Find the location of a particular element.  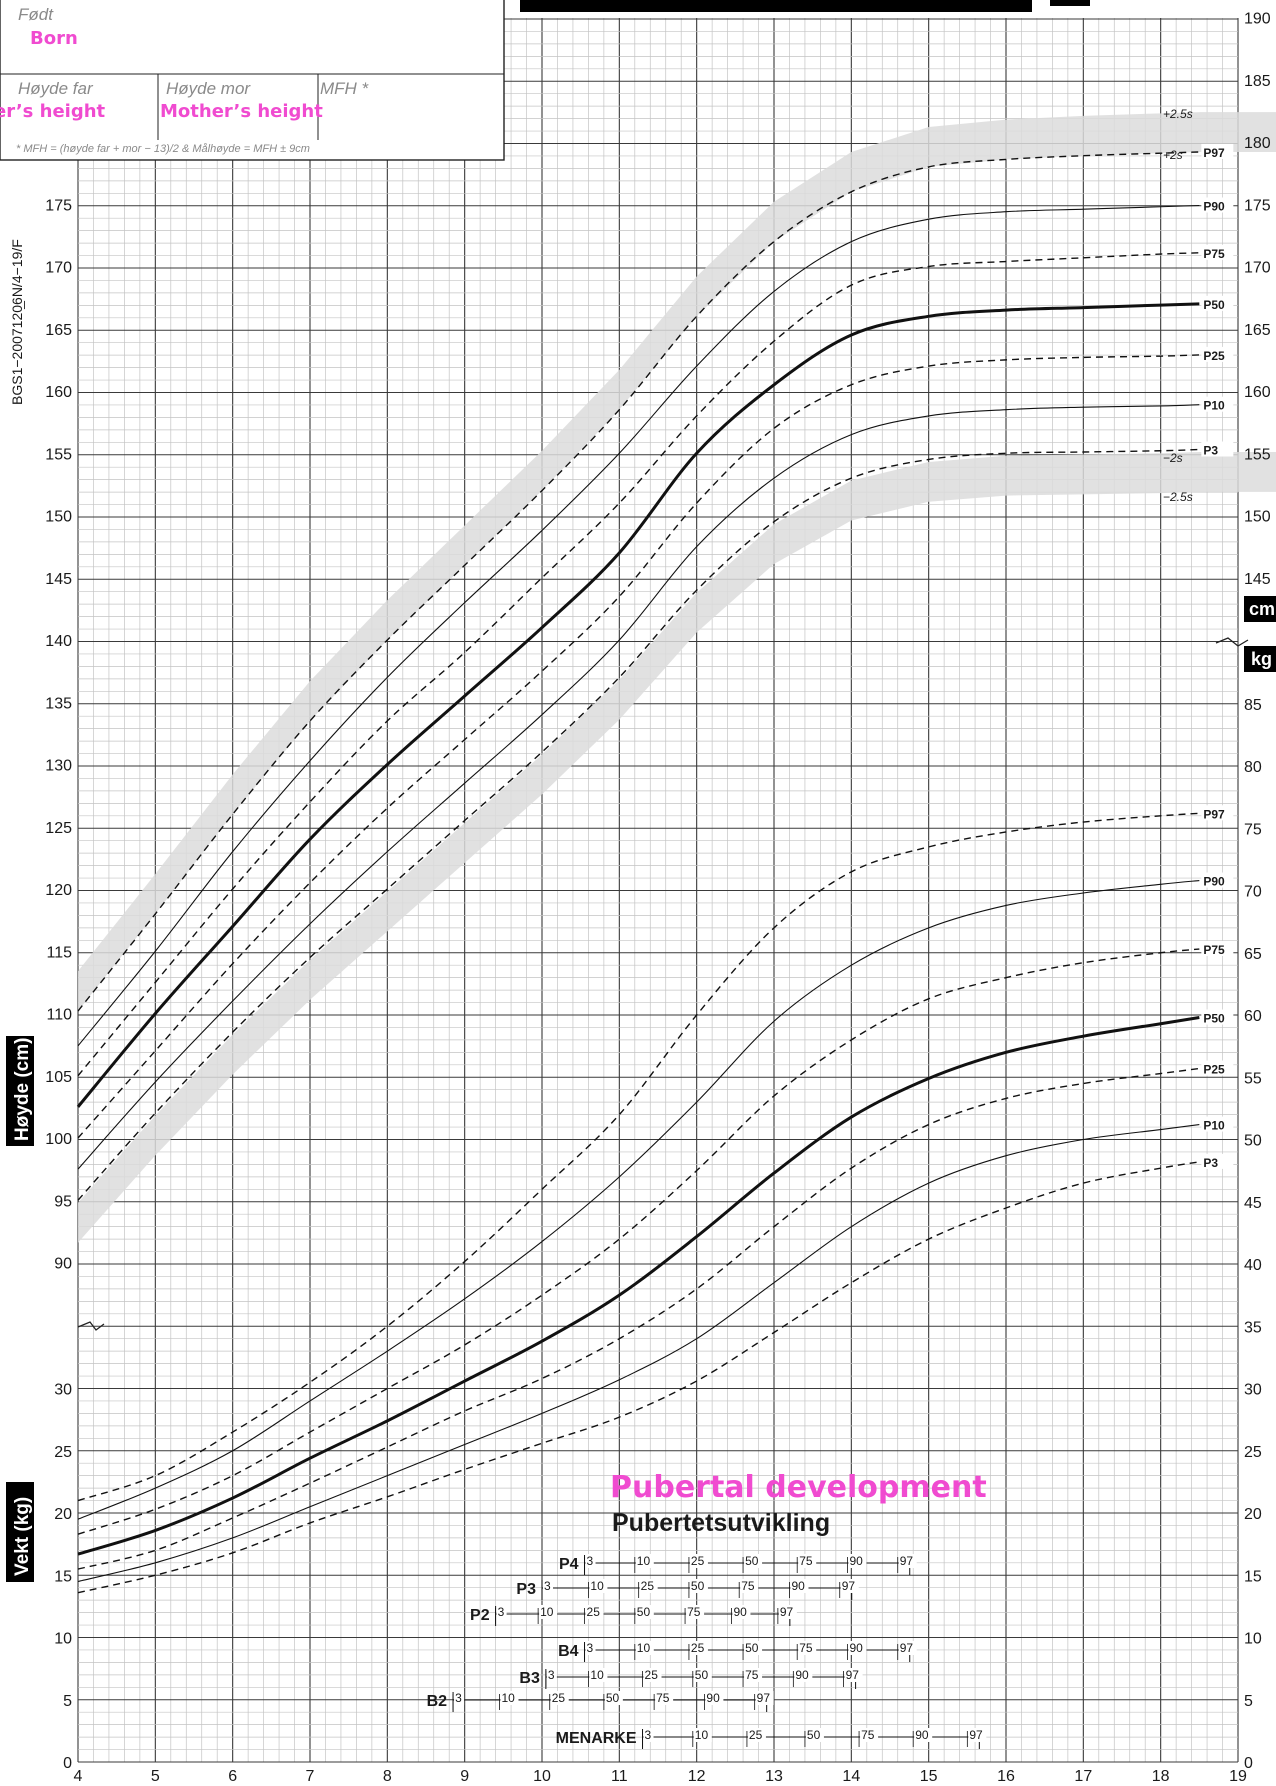

father-height-label: Høyde far is located at coordinates (56, 88).